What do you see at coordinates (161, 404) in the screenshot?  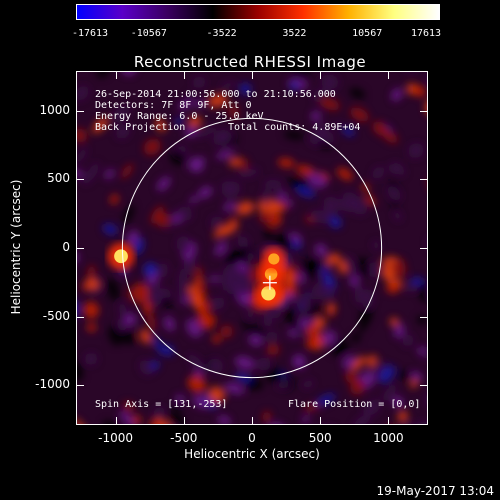 I see `info-spin-axis: Spin Axis = [131,-253]` at bounding box center [161, 404].